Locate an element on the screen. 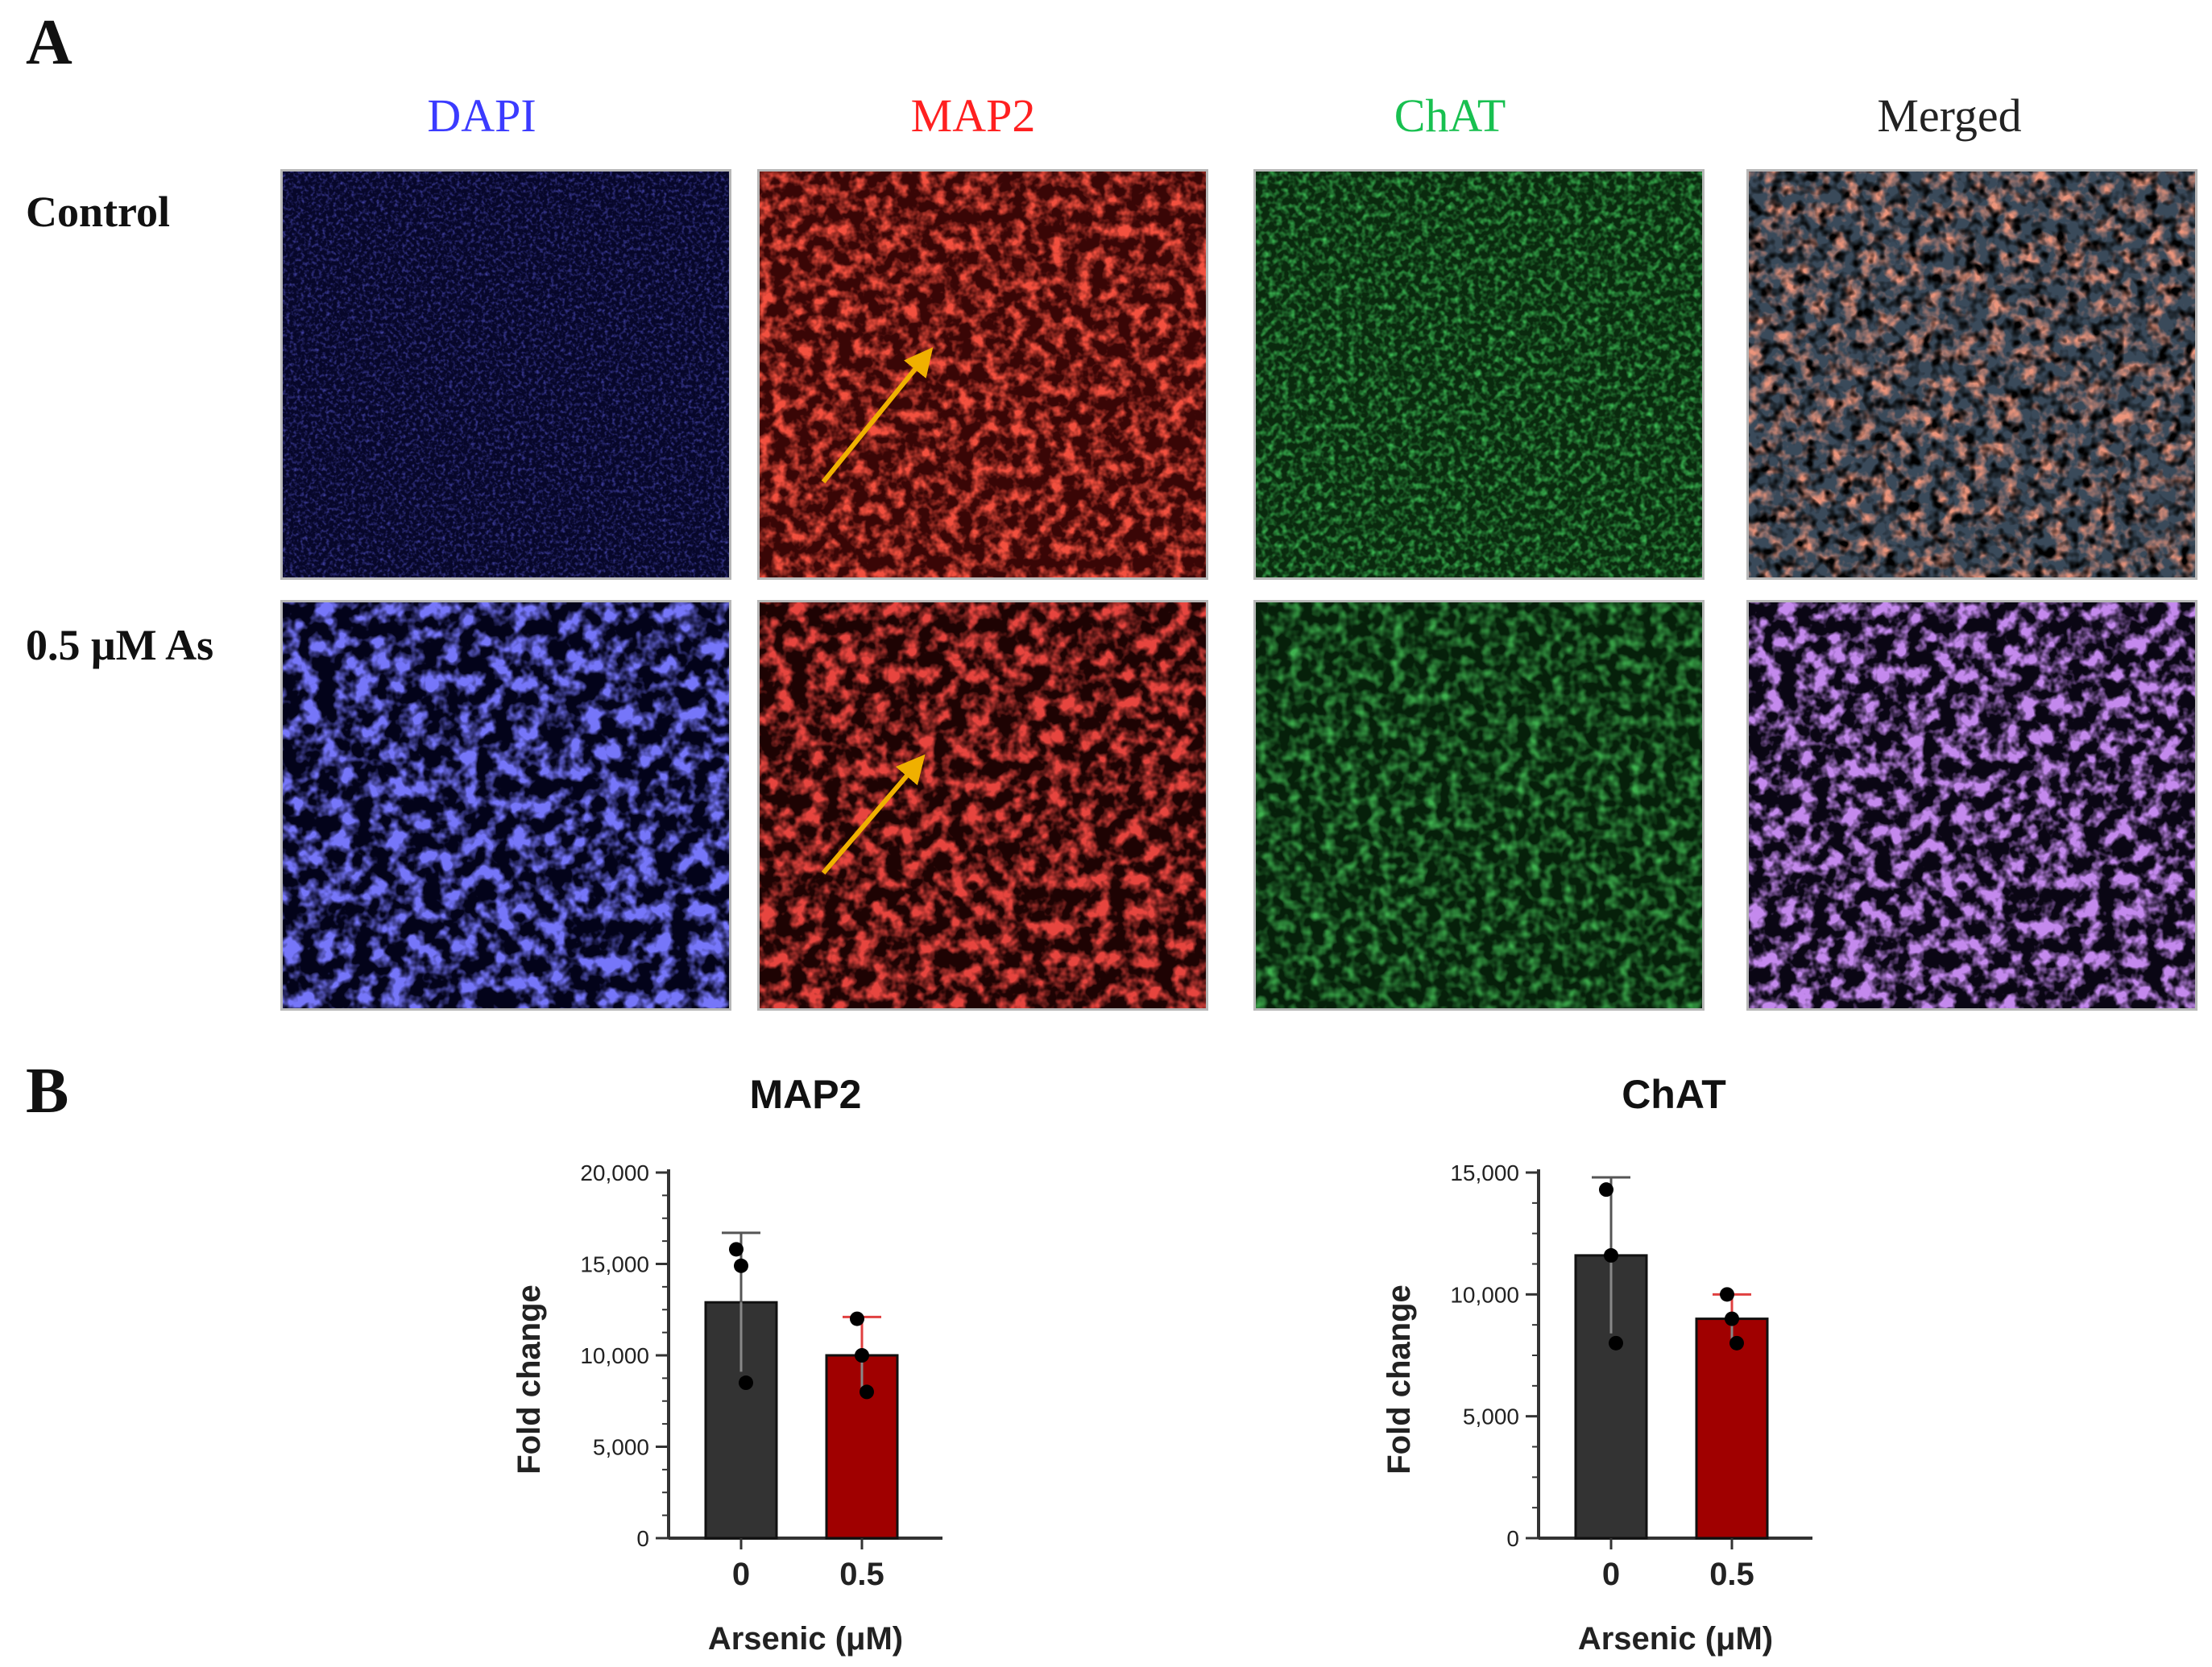 This screenshot has width=2212, height=1667. chart-title-map2: MAP2 is located at coordinates (806, 1094).